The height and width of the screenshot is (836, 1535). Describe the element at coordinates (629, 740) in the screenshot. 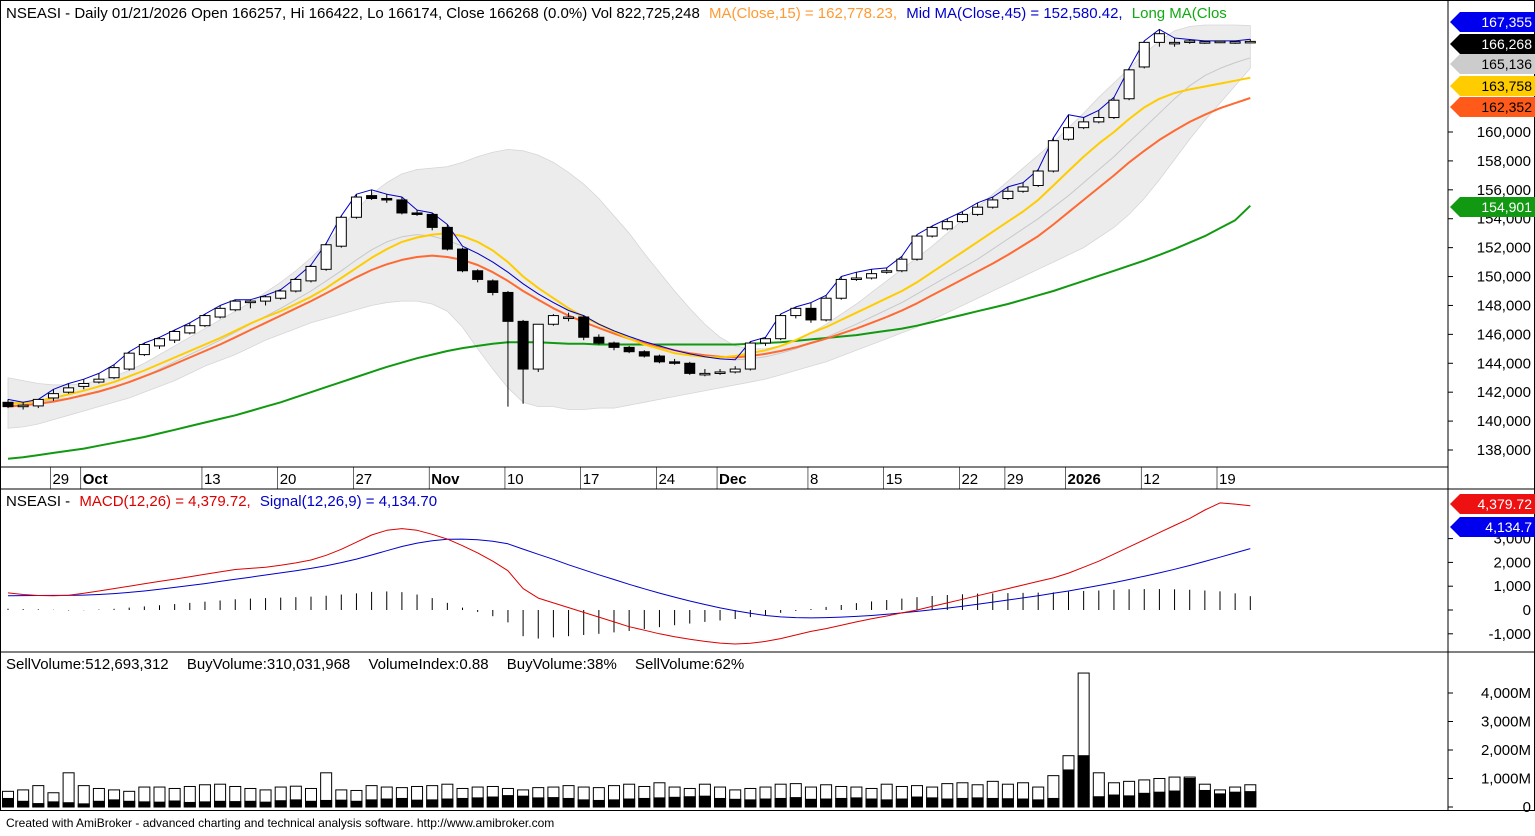

I see `volume-bars` at that location.